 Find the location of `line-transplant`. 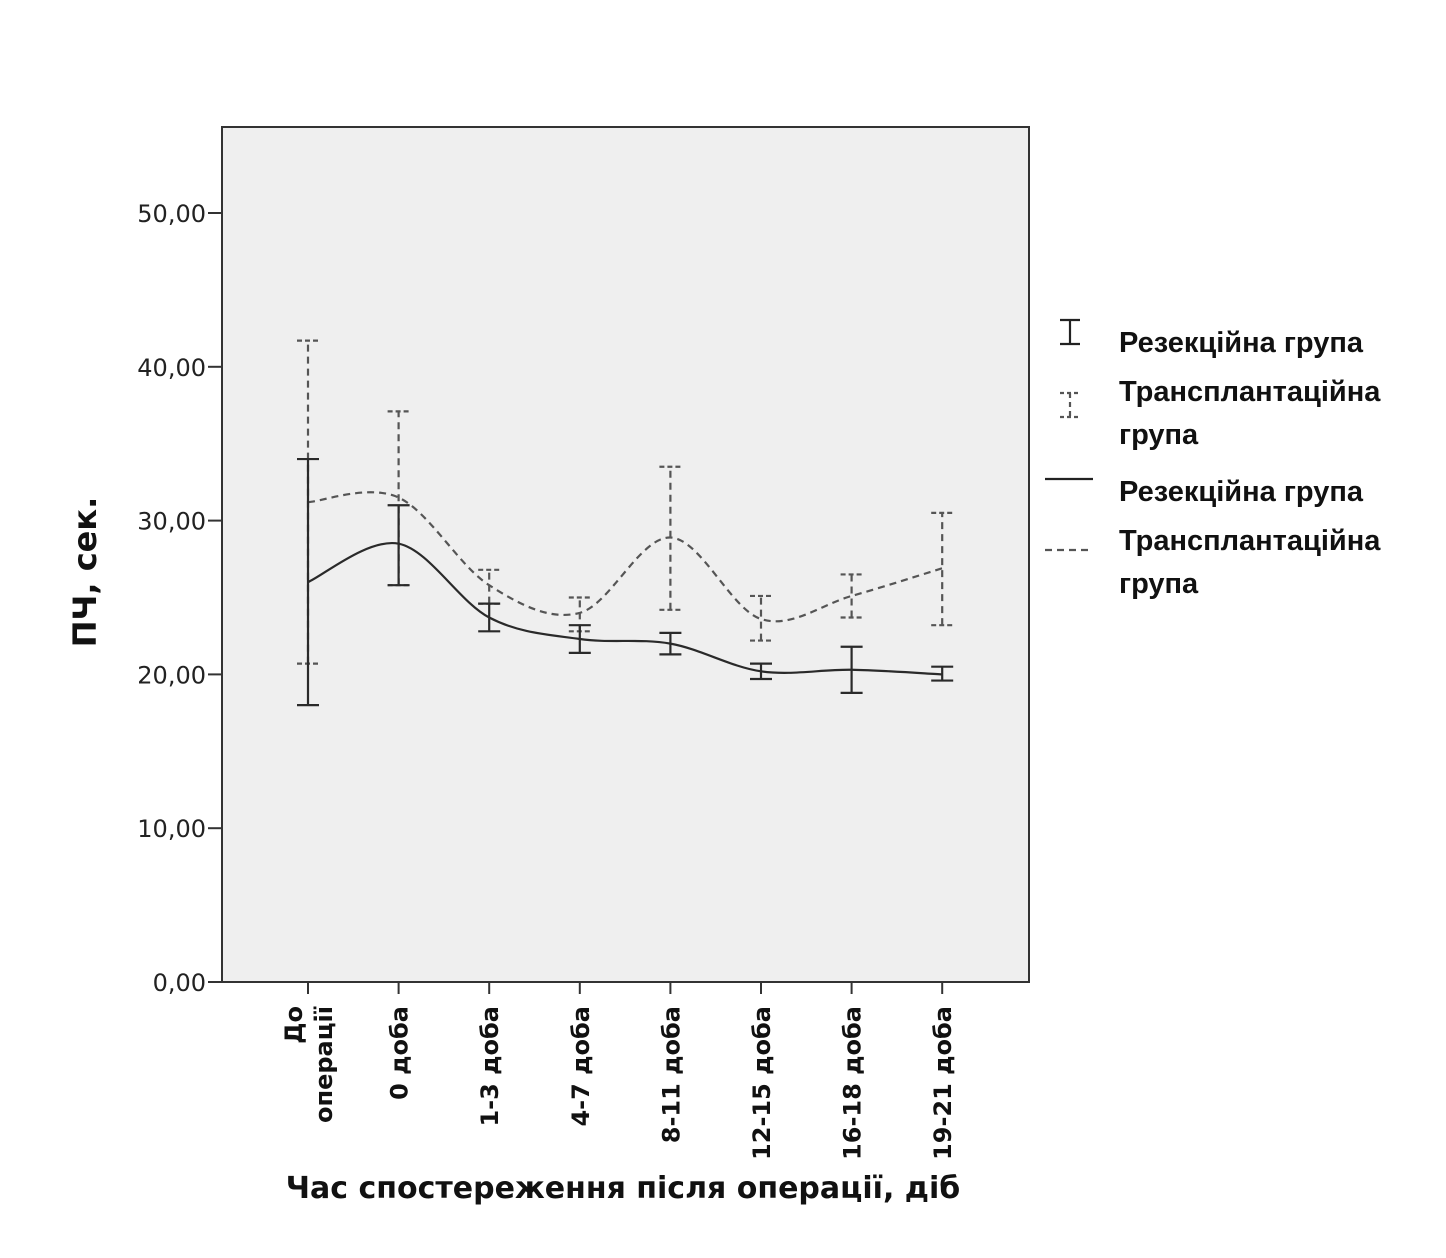

line-transplant is located at coordinates (625, 557).